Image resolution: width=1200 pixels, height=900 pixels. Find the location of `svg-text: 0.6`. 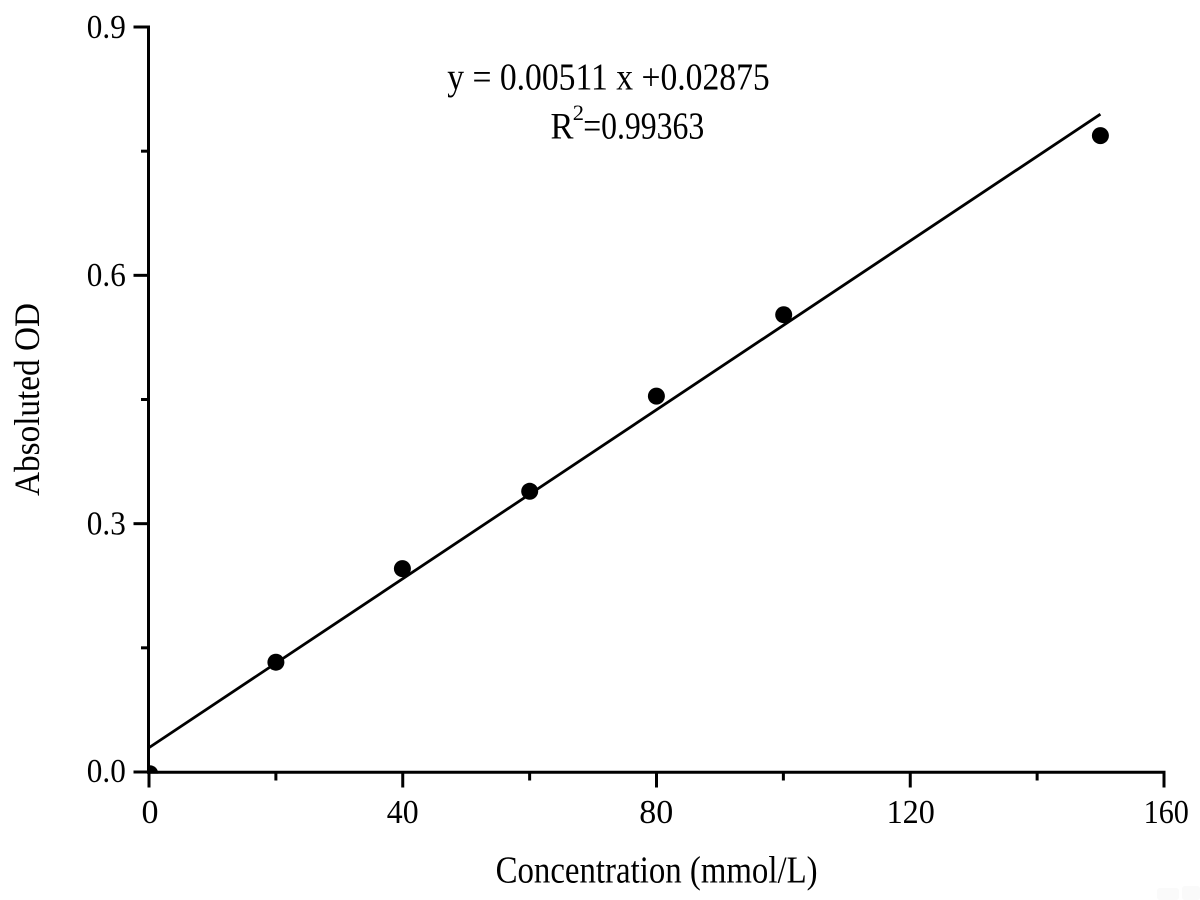

svg-text: 0.6 is located at coordinates (106, 275).